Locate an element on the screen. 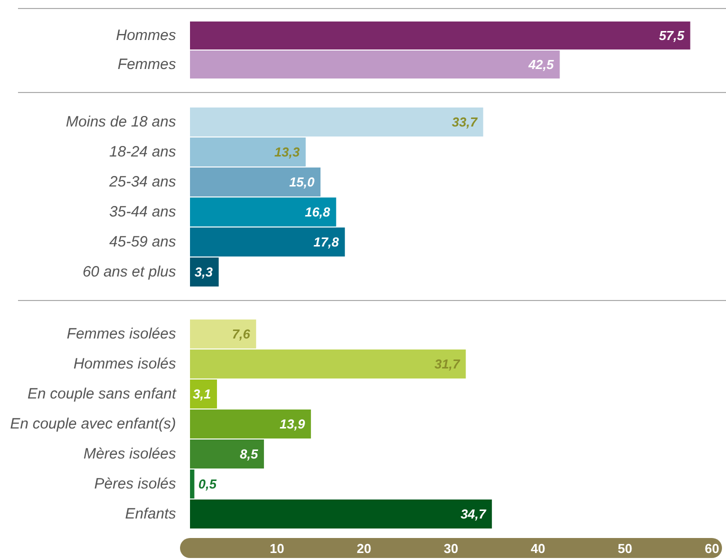 This screenshot has height=559, width=726. y-tick-label: Mères isolées is located at coordinates (129, 454).